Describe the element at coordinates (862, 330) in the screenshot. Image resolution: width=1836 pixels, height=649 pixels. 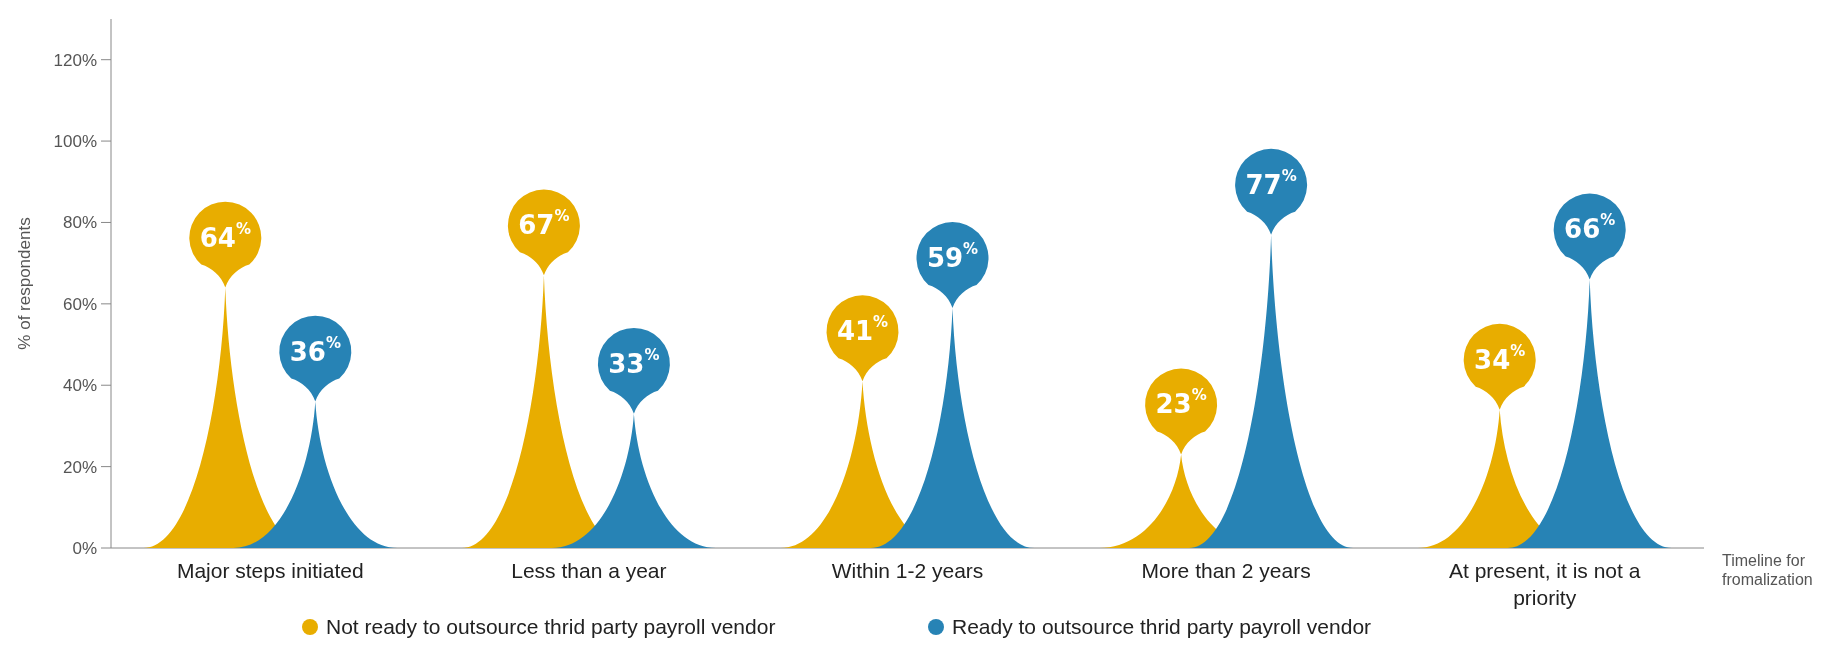
I see `data-label: 41$^{%}$` at that location.